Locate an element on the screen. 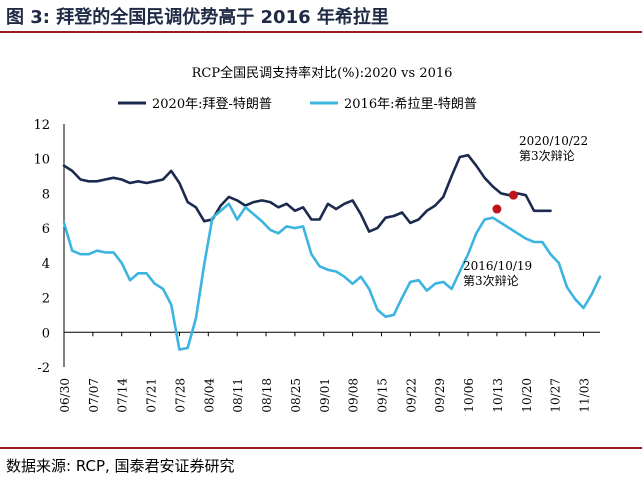 The height and width of the screenshot is (487, 642). y-tick-label: 2 is located at coordinates (46, 299).